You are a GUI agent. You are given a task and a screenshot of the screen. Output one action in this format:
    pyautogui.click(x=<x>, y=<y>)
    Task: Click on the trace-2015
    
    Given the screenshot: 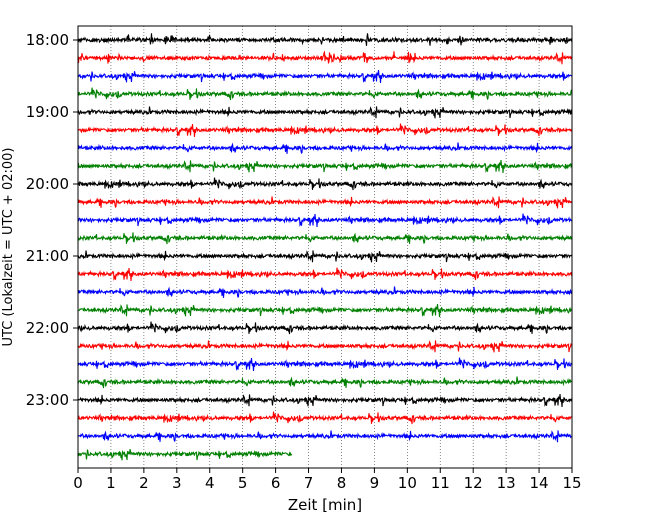 What is the action you would take?
    pyautogui.click(x=325, y=202)
    